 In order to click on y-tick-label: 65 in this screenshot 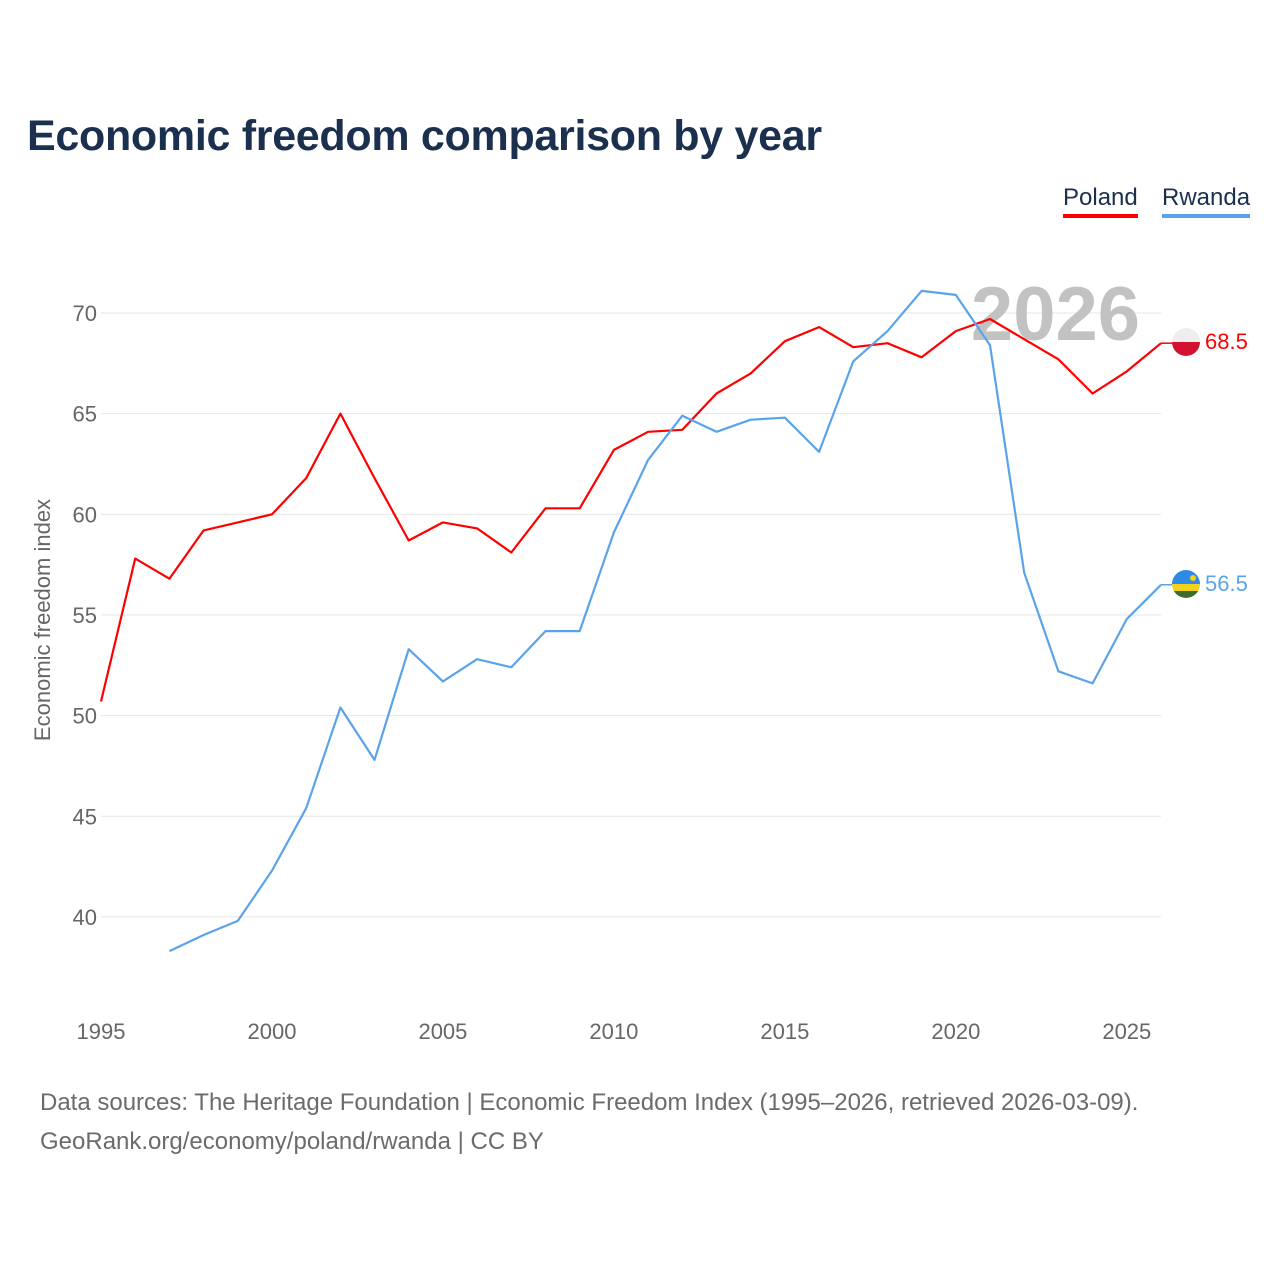, I will do `click(85, 414)`.